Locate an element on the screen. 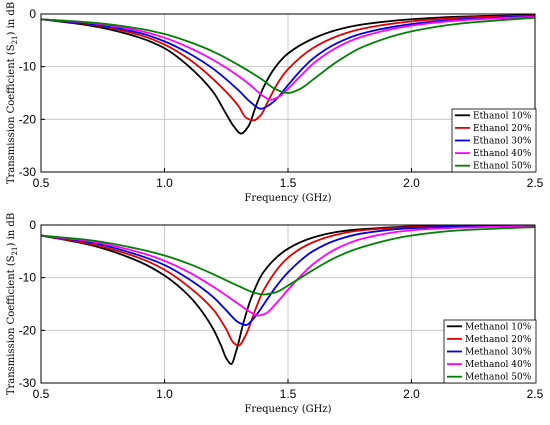 This screenshot has width=550, height=425. legend-label: Ethanol 40% is located at coordinates (502, 154).